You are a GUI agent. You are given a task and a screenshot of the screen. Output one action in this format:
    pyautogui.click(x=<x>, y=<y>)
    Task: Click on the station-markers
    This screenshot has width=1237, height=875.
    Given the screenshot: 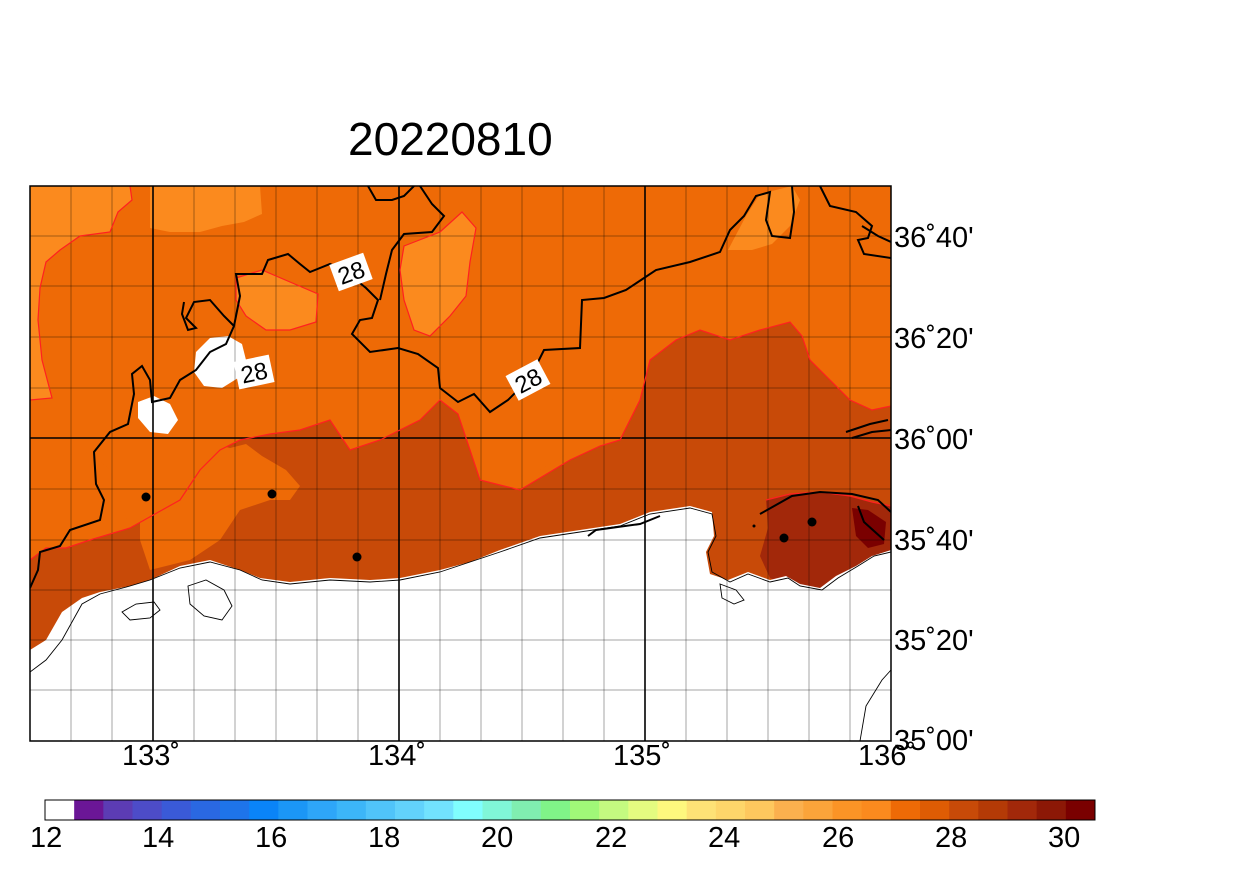 What is the action you would take?
    pyautogui.click(x=479, y=525)
    